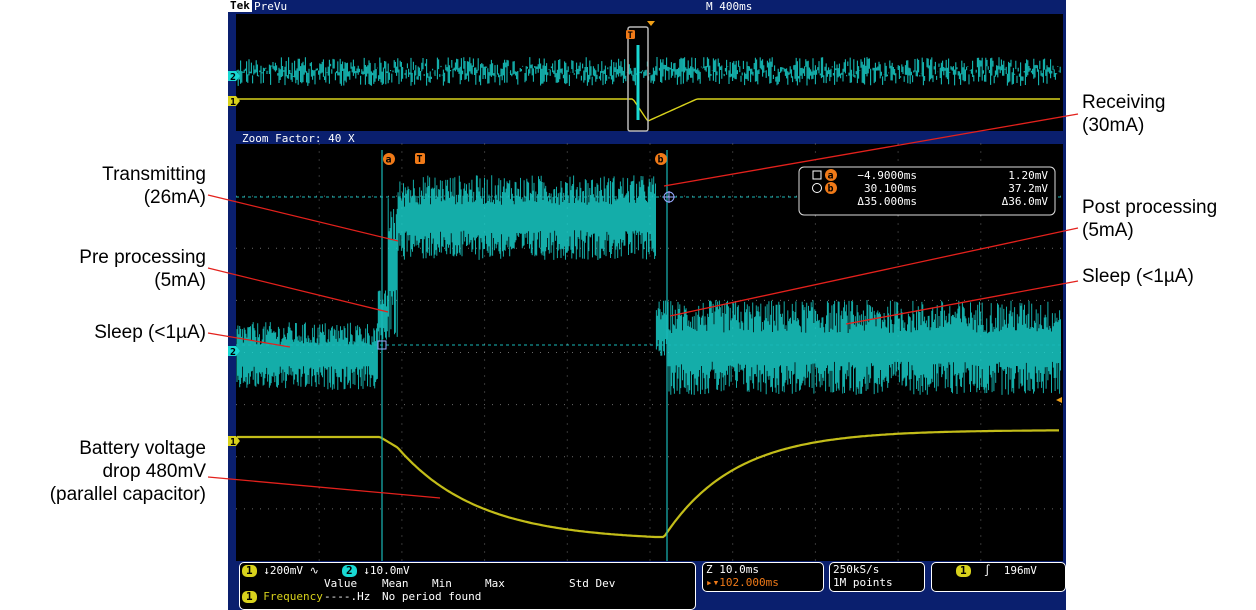 Image resolution: width=1256 pixels, height=610 pixels. I want to click on zoom-ch1-marker-label: 1, so click(233, 442).